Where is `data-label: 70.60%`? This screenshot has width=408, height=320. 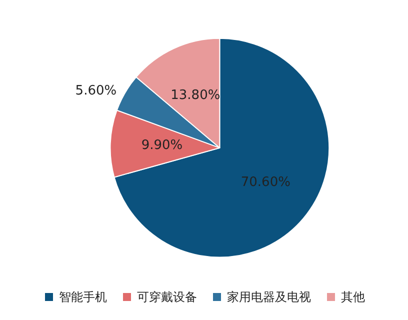
data-label: 70.60% is located at coordinates (265, 182).